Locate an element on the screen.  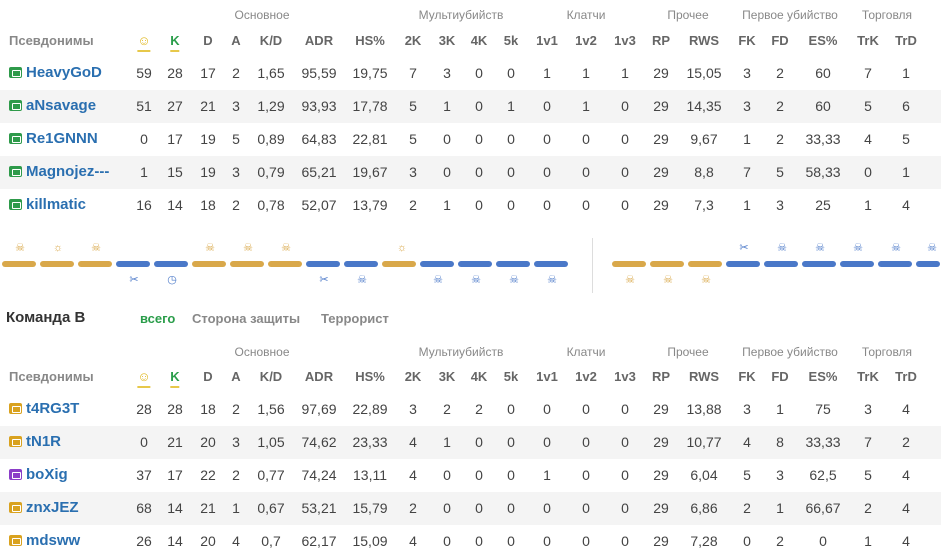
cell-1v3: 0 is located at coordinates (625, 106).